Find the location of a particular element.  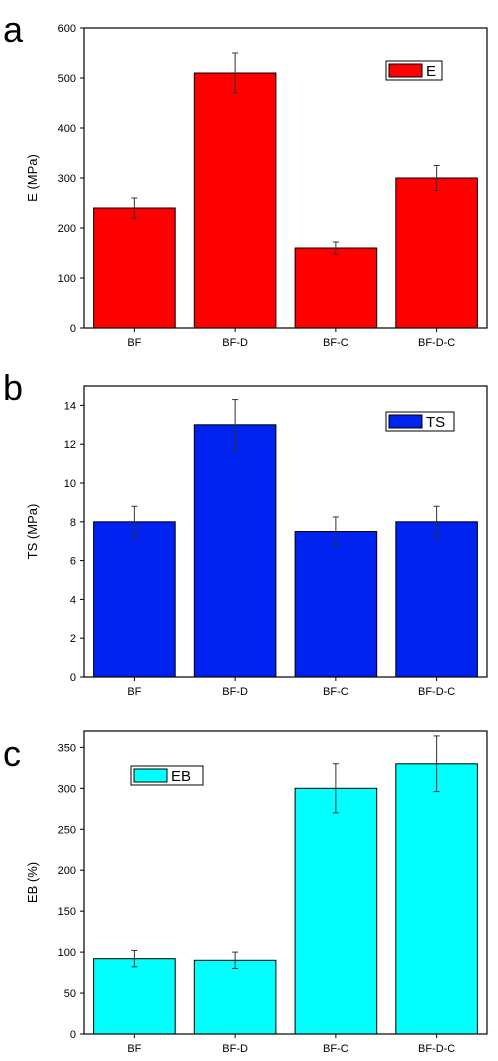

y-tick-label: 50 is located at coordinates (70, 994).